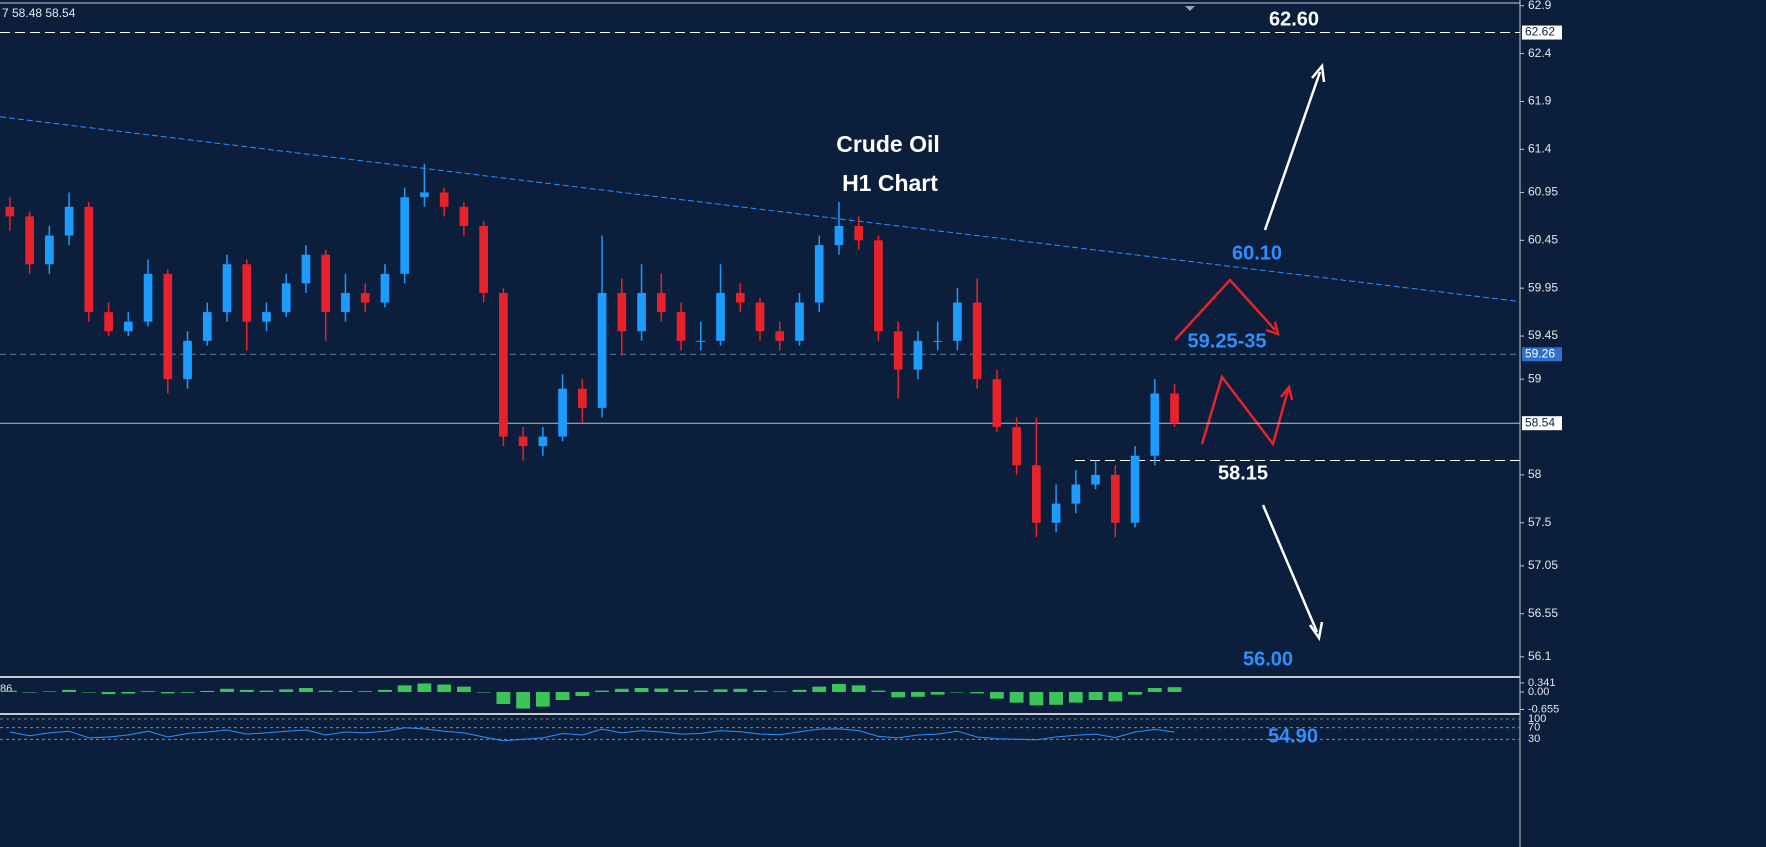 Image resolution: width=1766 pixels, height=847 pixels. I want to click on y-tick-label: 60.45, so click(1543, 239).